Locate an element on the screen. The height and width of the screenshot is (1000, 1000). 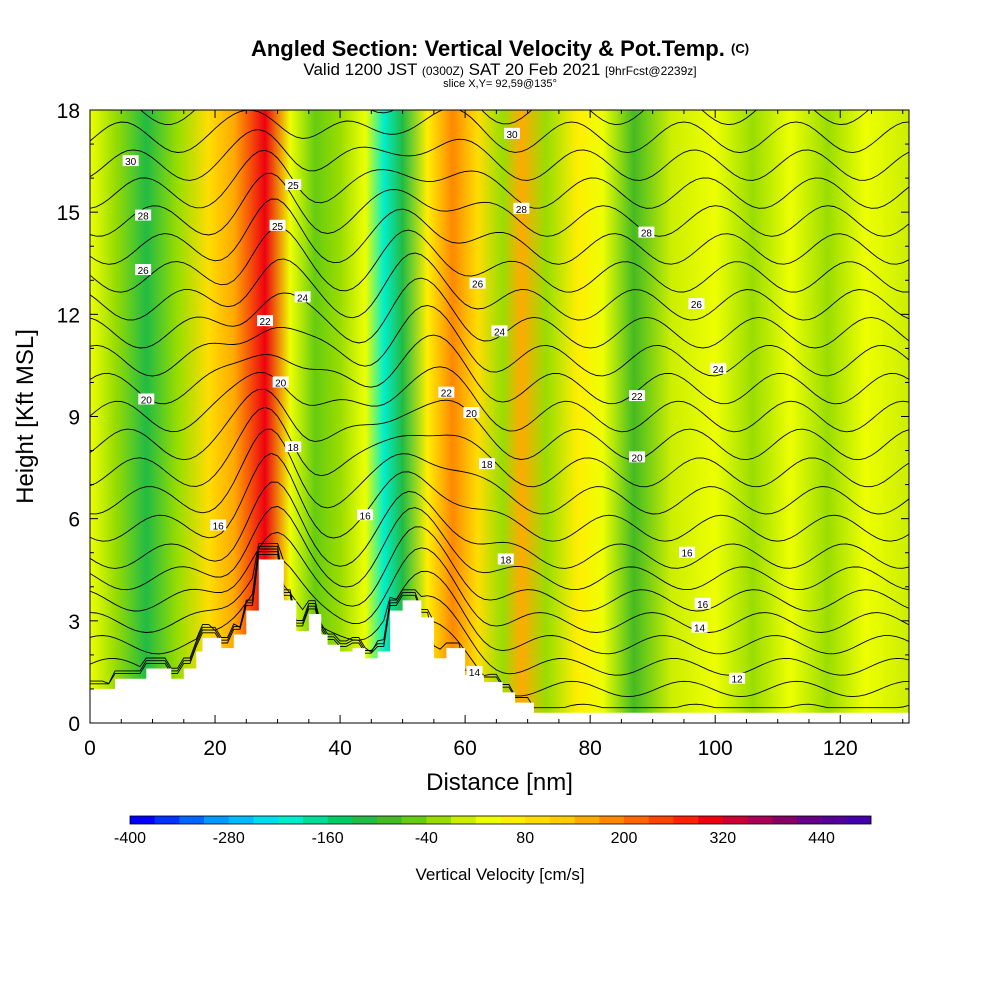
x-tick-label: 20 is located at coordinates (214, 748).